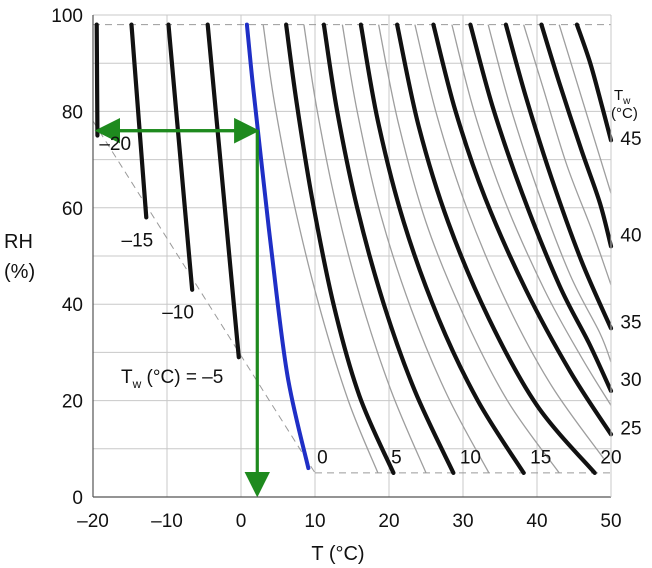 Image resolution: width=652 pixels, height=568 pixels. What do you see at coordinates (624, 113) in the screenshot?
I see `tw-header-unit: (°C)` at bounding box center [624, 113].